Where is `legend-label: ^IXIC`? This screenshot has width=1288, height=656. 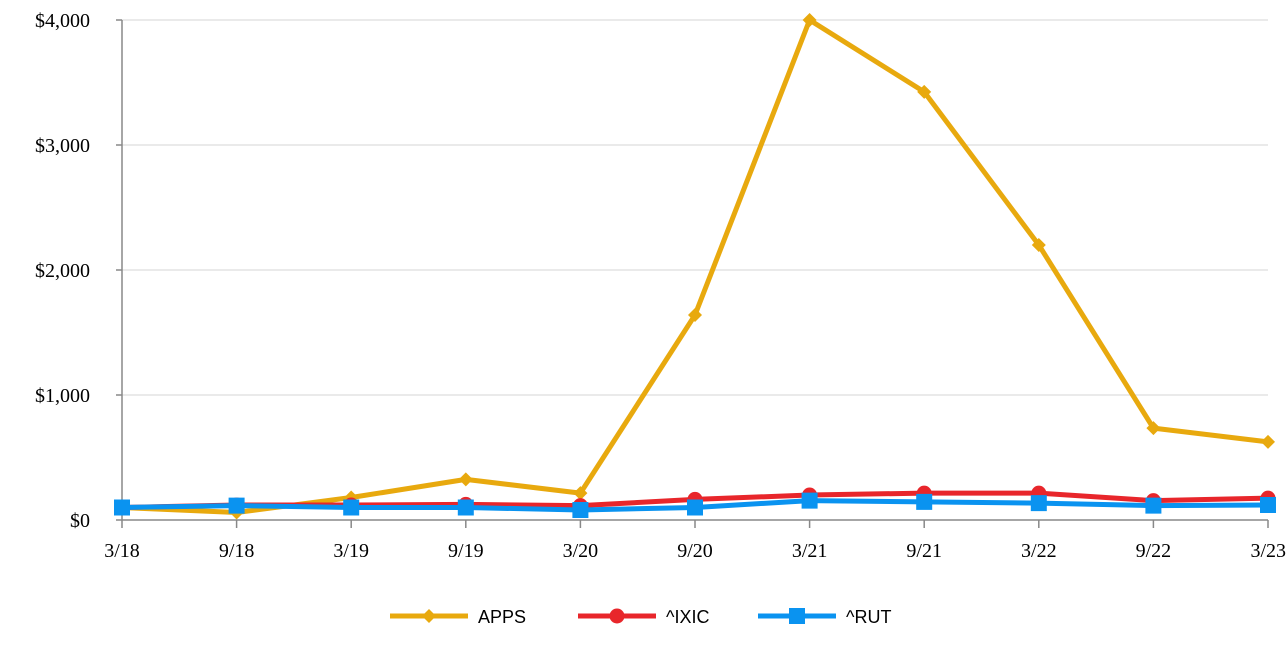 legend-label: ^IXIC is located at coordinates (687, 617).